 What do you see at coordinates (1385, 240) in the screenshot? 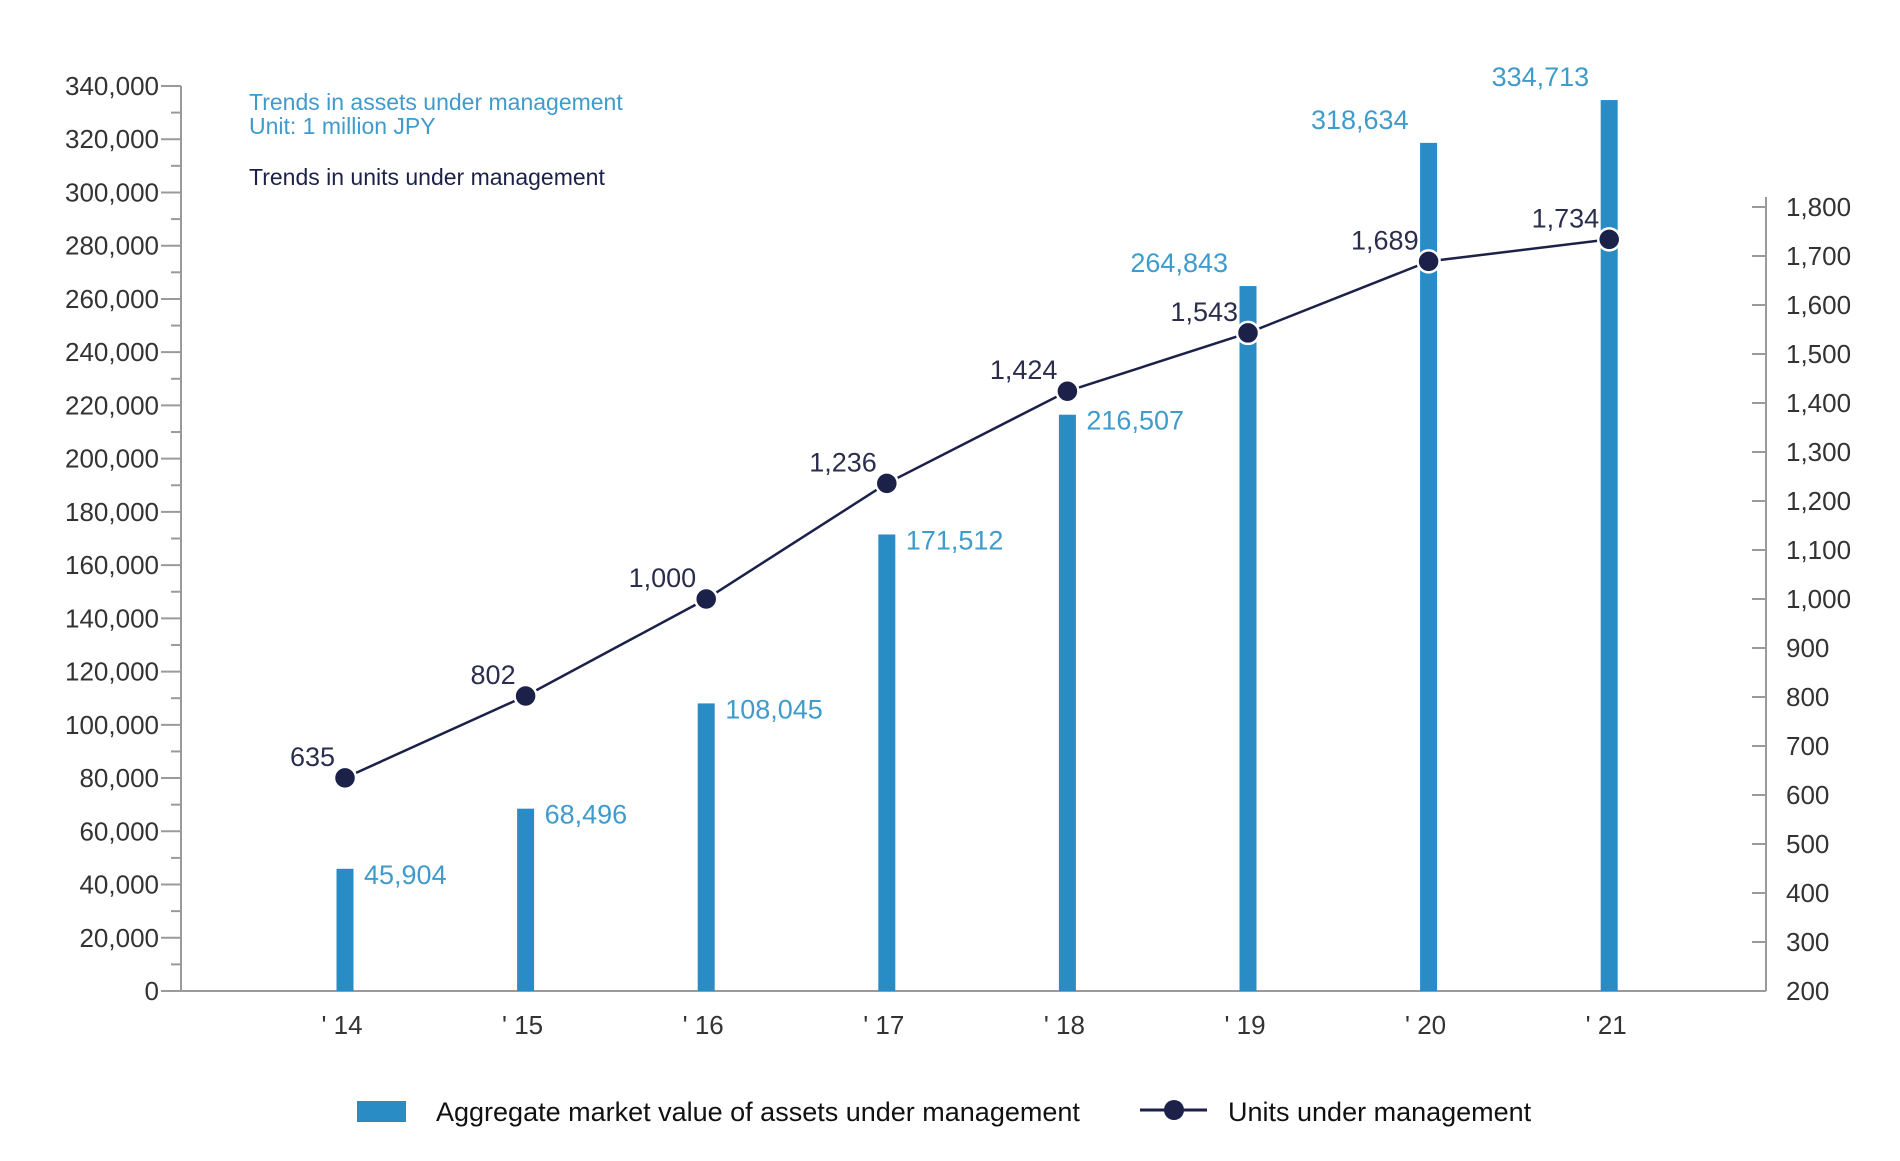
I see `line-value-label: 1,689` at bounding box center [1385, 240].